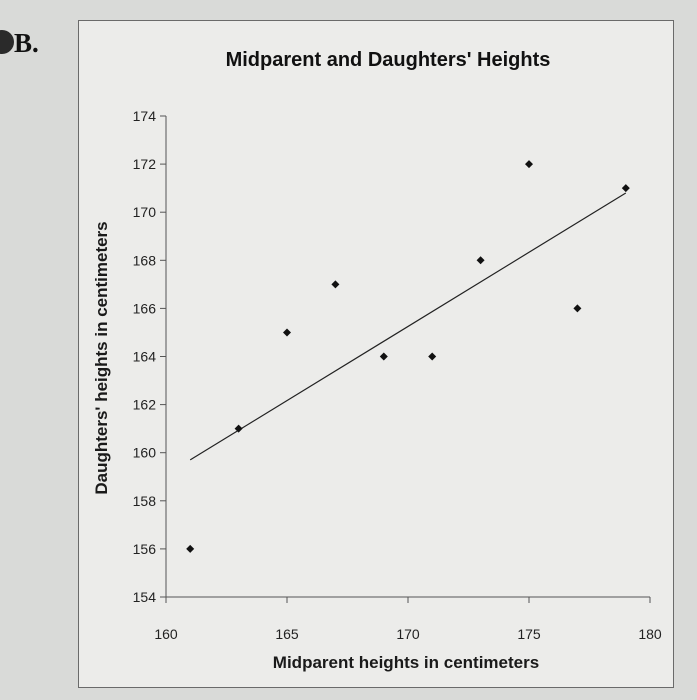  I want to click on y-tick-label: 158, so click(145, 501).